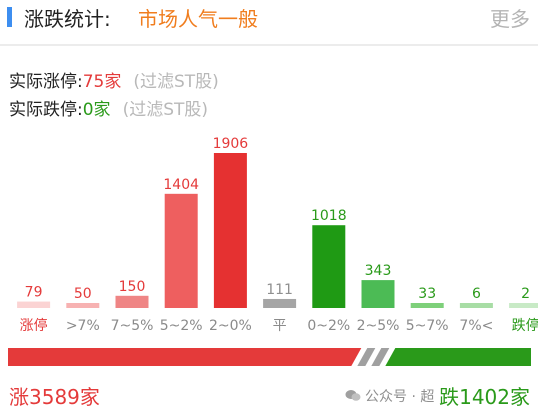 This screenshot has width=538, height=419. Describe the element at coordinates (458, 357) in the screenshot. I see `down-segment` at that location.